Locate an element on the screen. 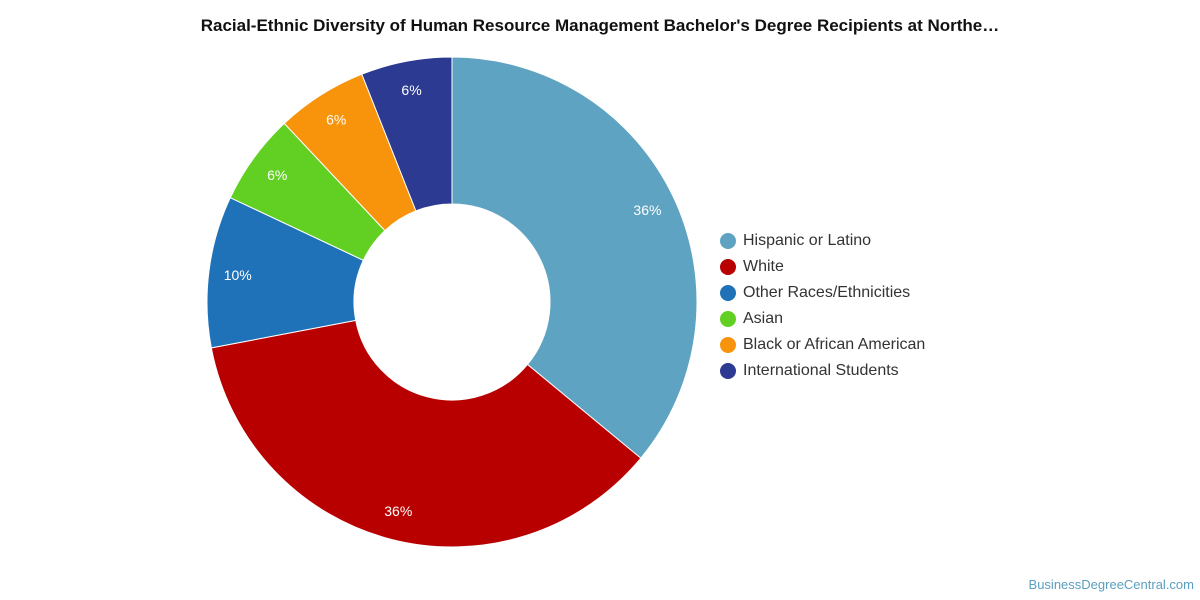 The height and width of the screenshot is (600, 1200). legend-item-hispanic-or-latino: Hispanic or Latino is located at coordinates (822, 241).